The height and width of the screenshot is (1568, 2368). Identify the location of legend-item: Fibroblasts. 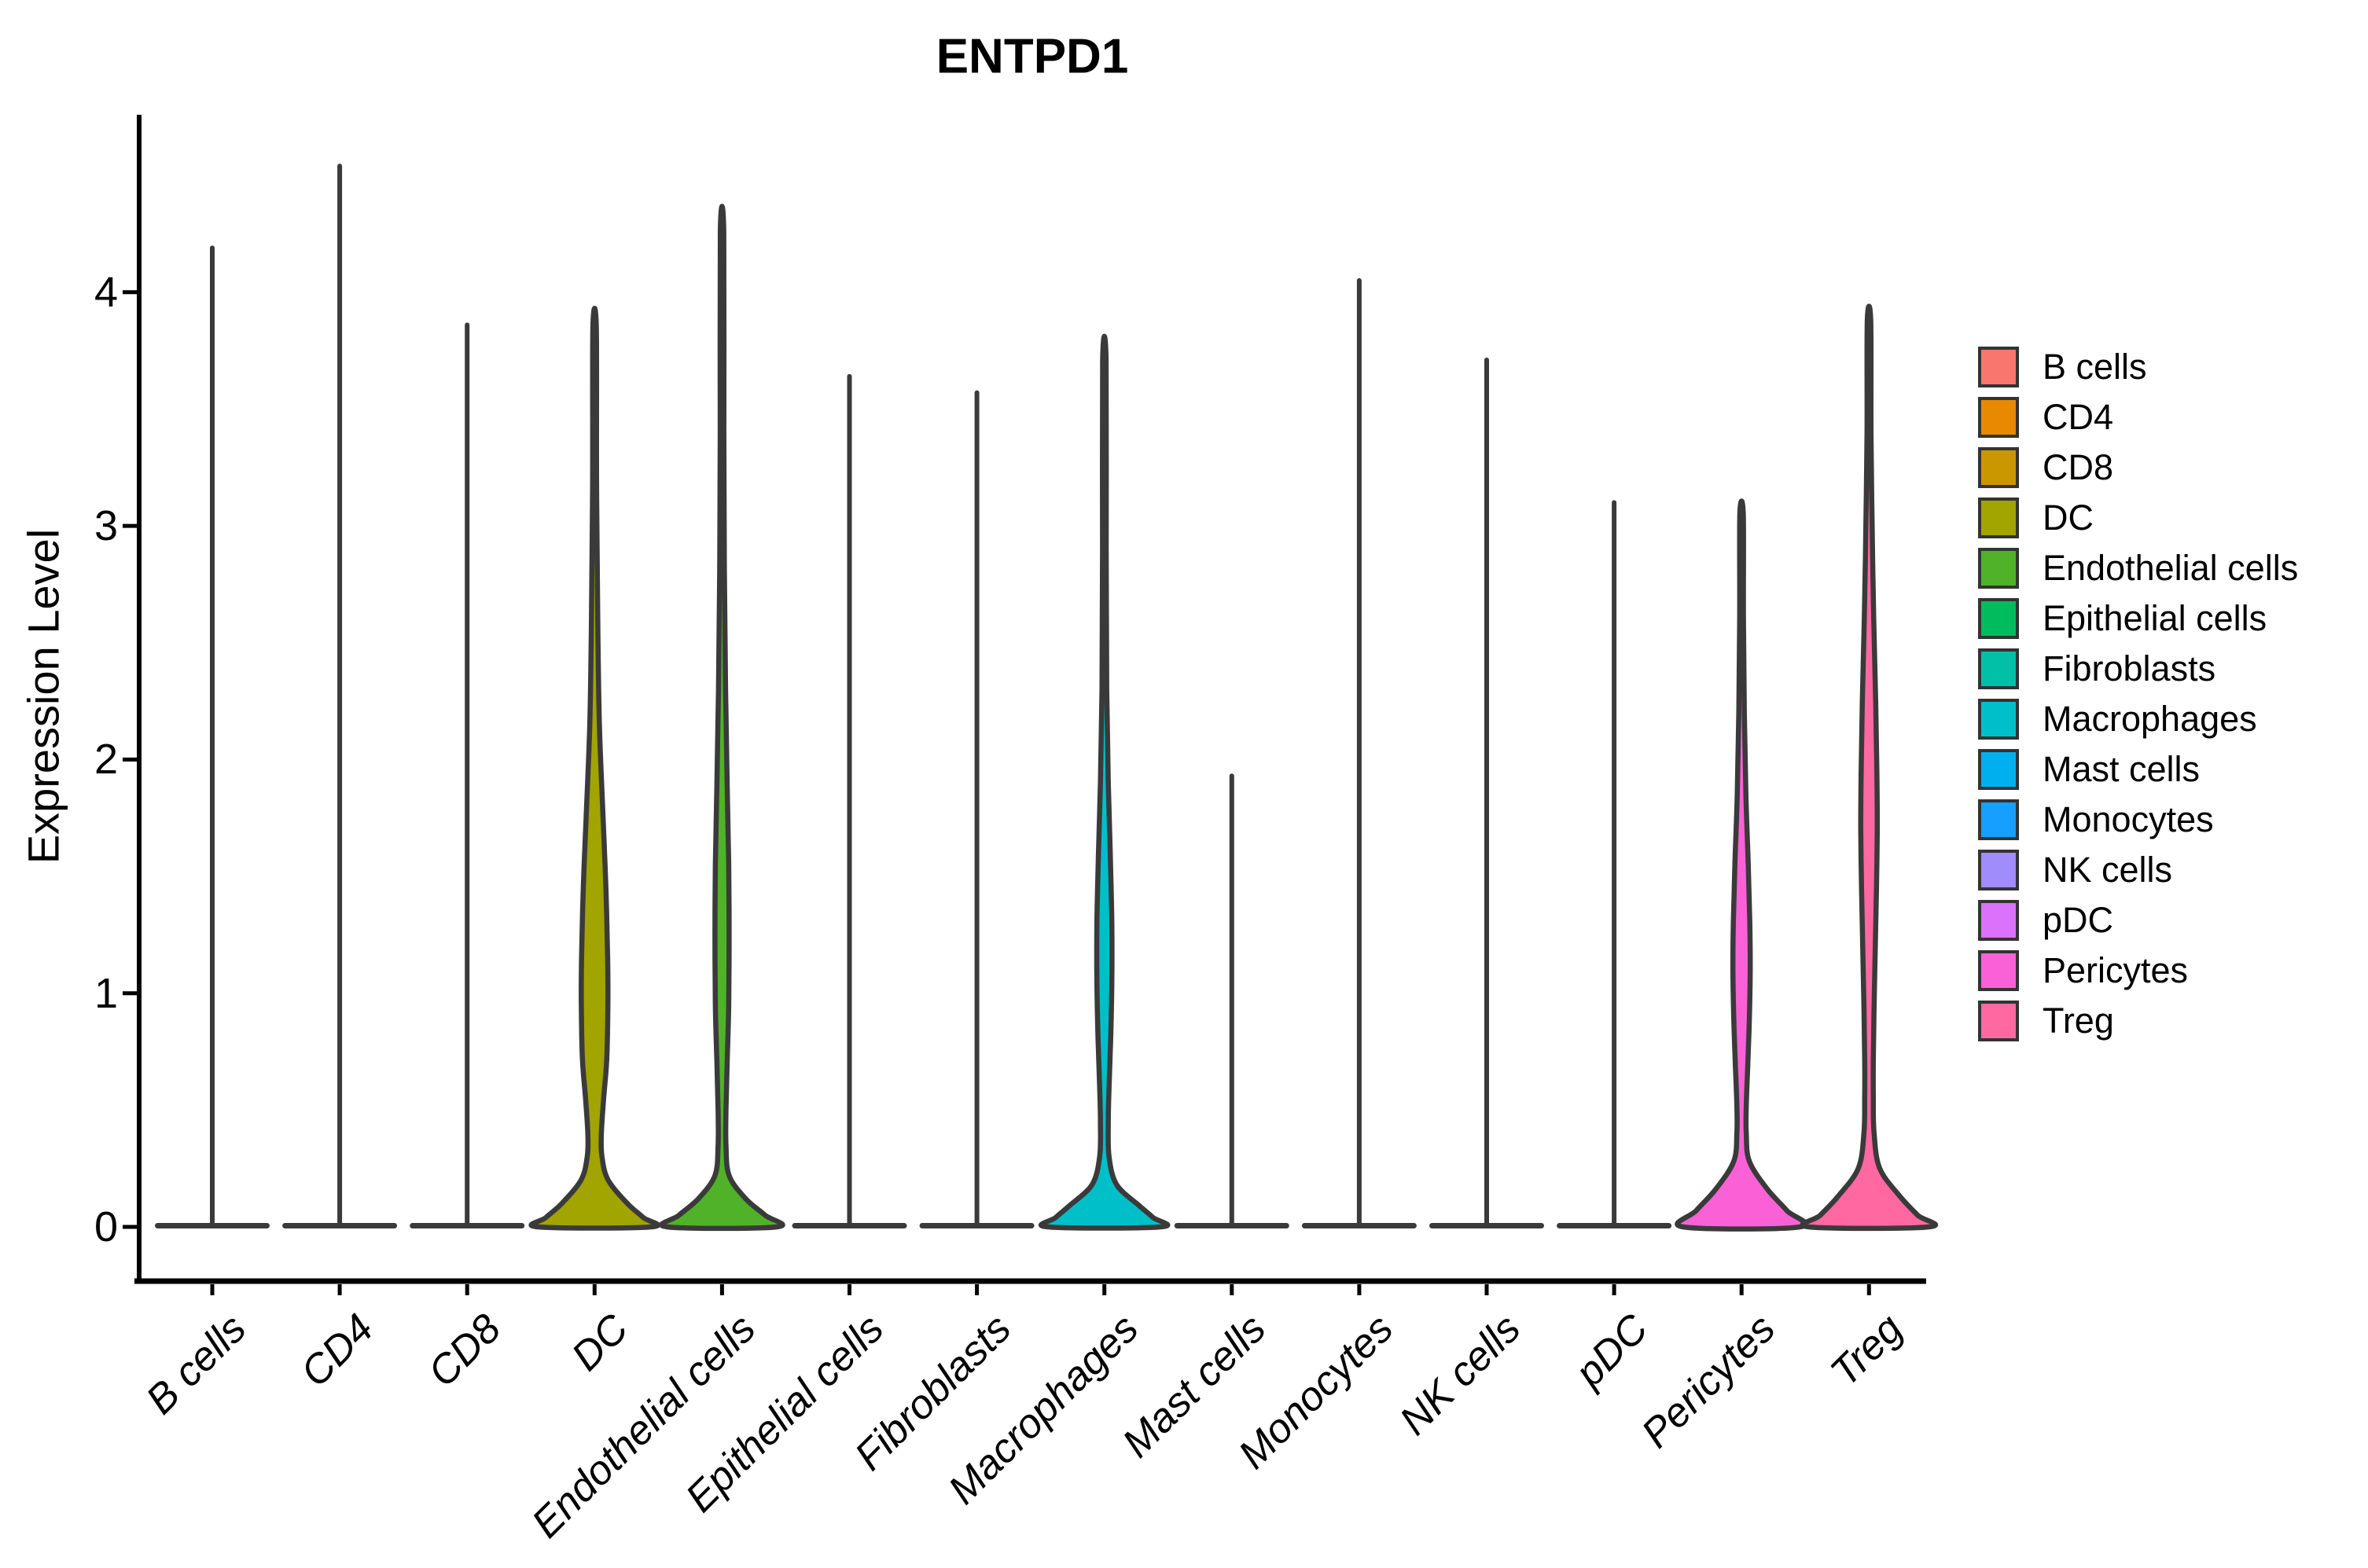
(2138, 668).